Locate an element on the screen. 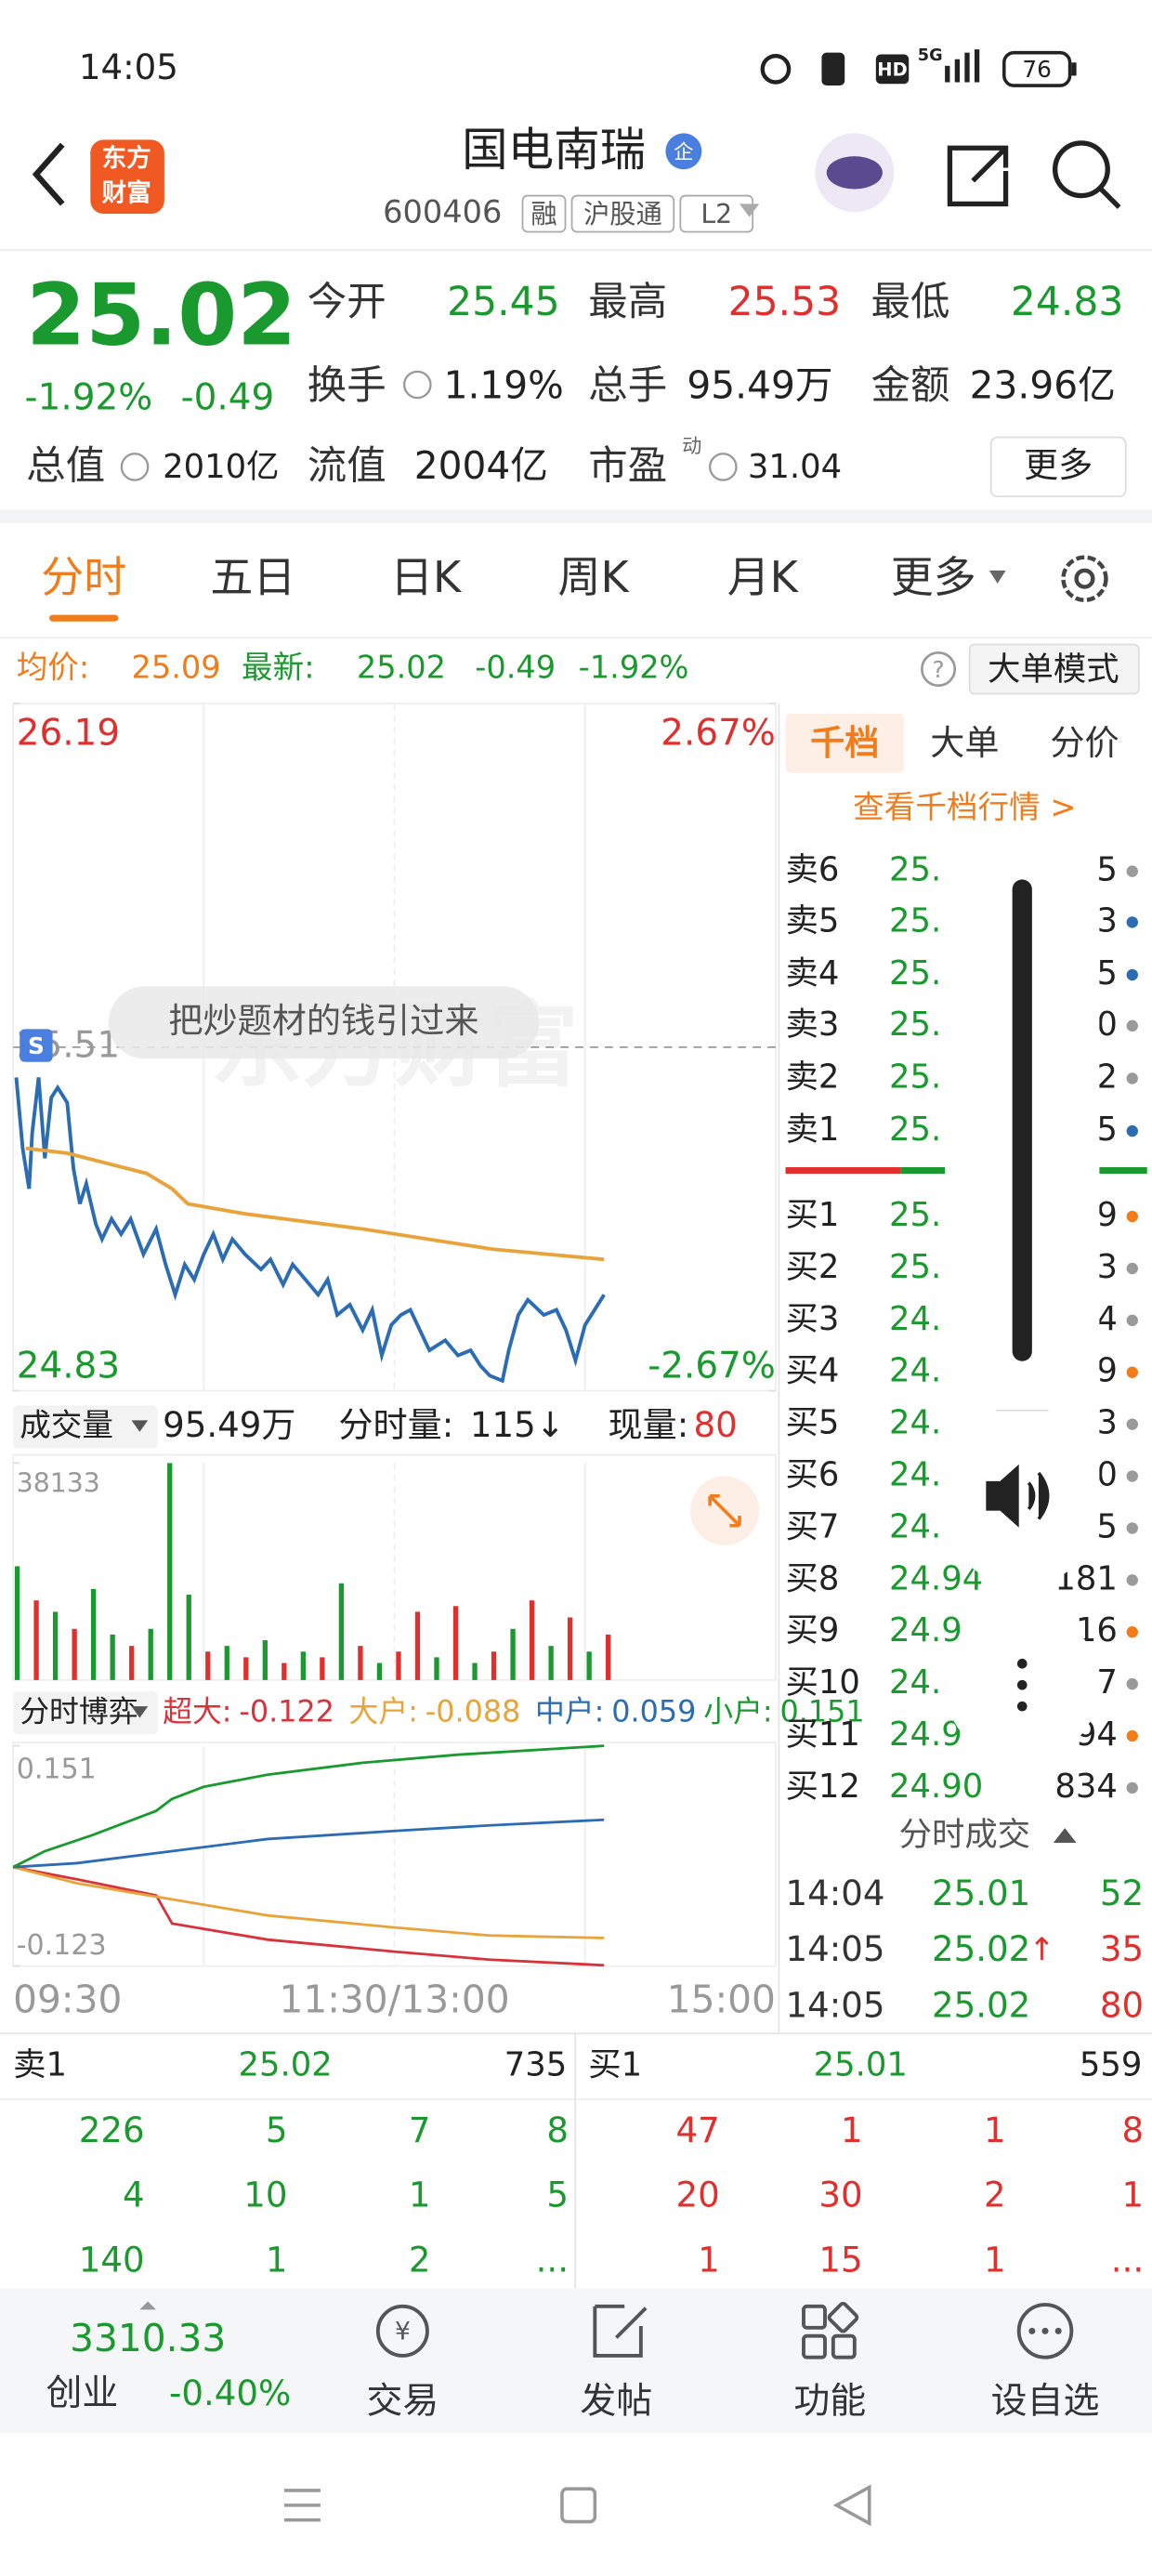 This screenshot has height=2576, width=1152. queue-cell: 2 is located at coordinates (420, 2260).